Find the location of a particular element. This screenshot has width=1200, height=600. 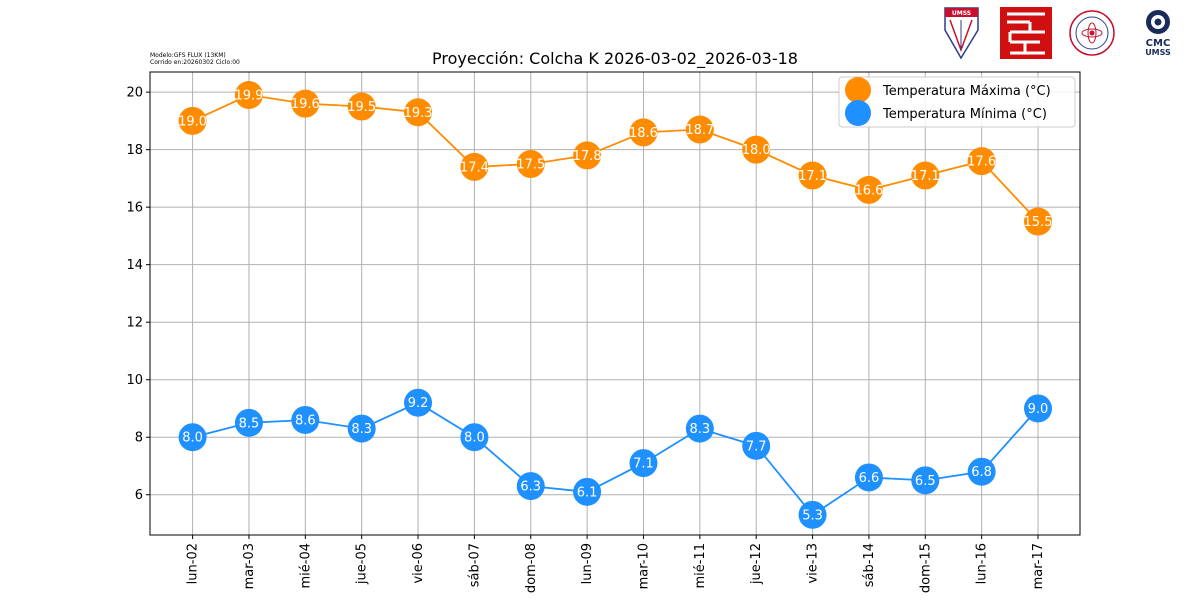

data-label-min: 8.5 is located at coordinates (249, 423).